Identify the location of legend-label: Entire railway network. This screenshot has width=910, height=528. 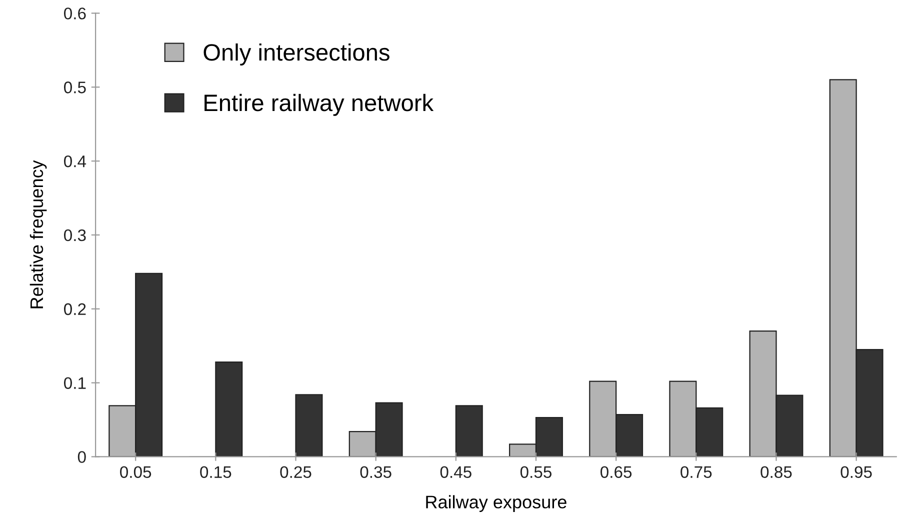
(319, 105).